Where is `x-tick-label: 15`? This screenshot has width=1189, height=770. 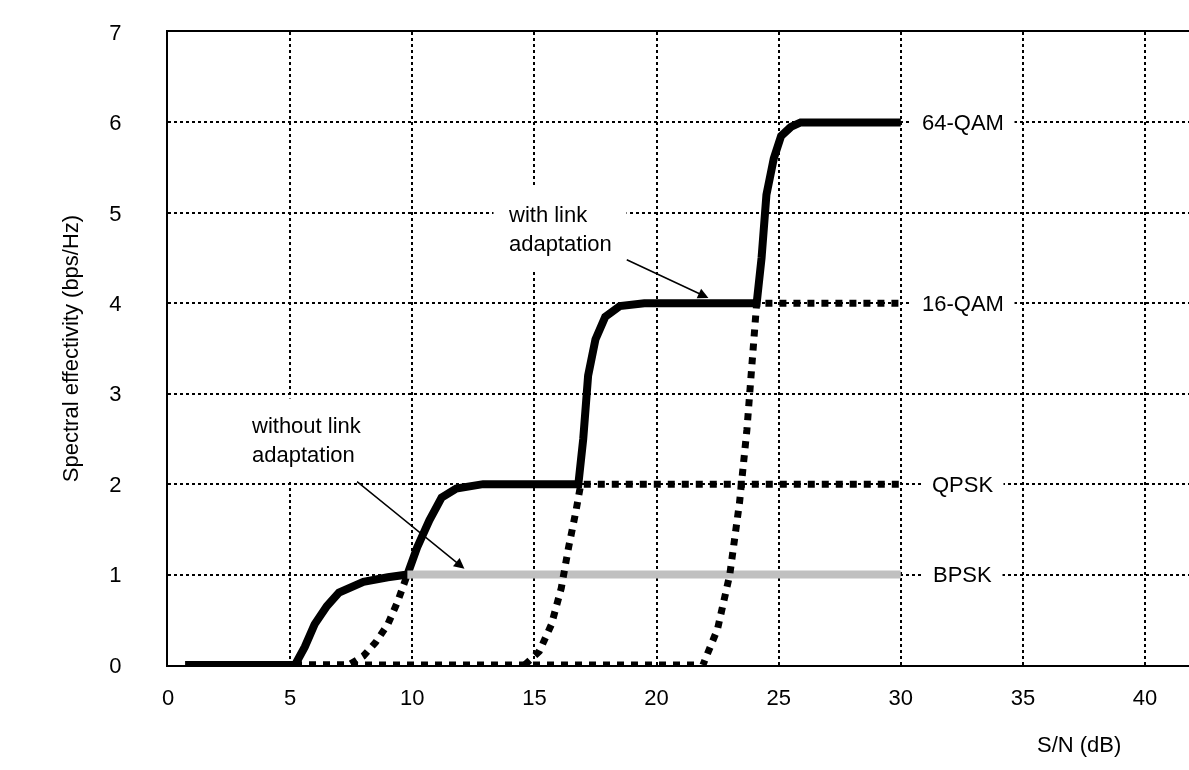 x-tick-label: 15 is located at coordinates (534, 698).